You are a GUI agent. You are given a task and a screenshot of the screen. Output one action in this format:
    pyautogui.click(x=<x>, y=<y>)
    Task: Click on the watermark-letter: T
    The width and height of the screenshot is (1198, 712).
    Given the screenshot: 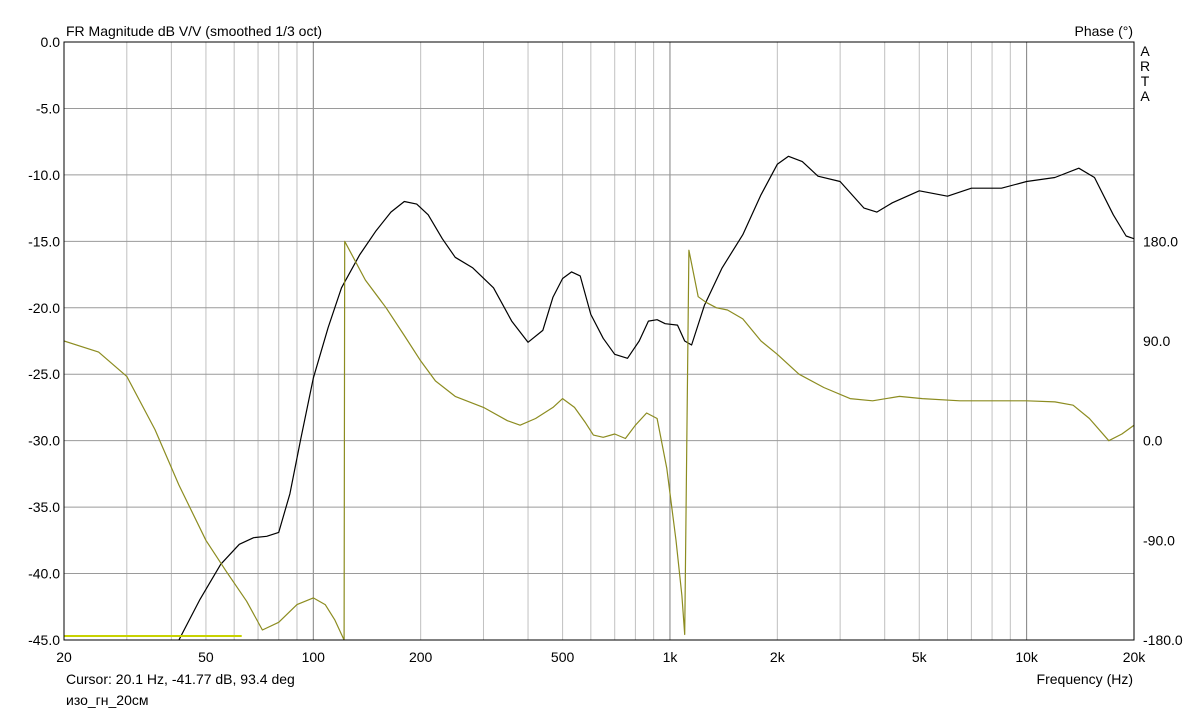 What is the action you would take?
    pyautogui.click(x=1145, y=81)
    